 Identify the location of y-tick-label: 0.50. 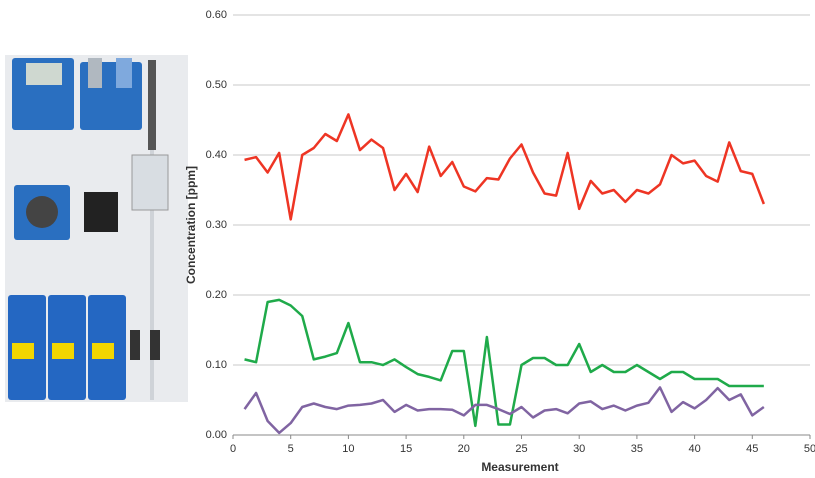
(216, 85).